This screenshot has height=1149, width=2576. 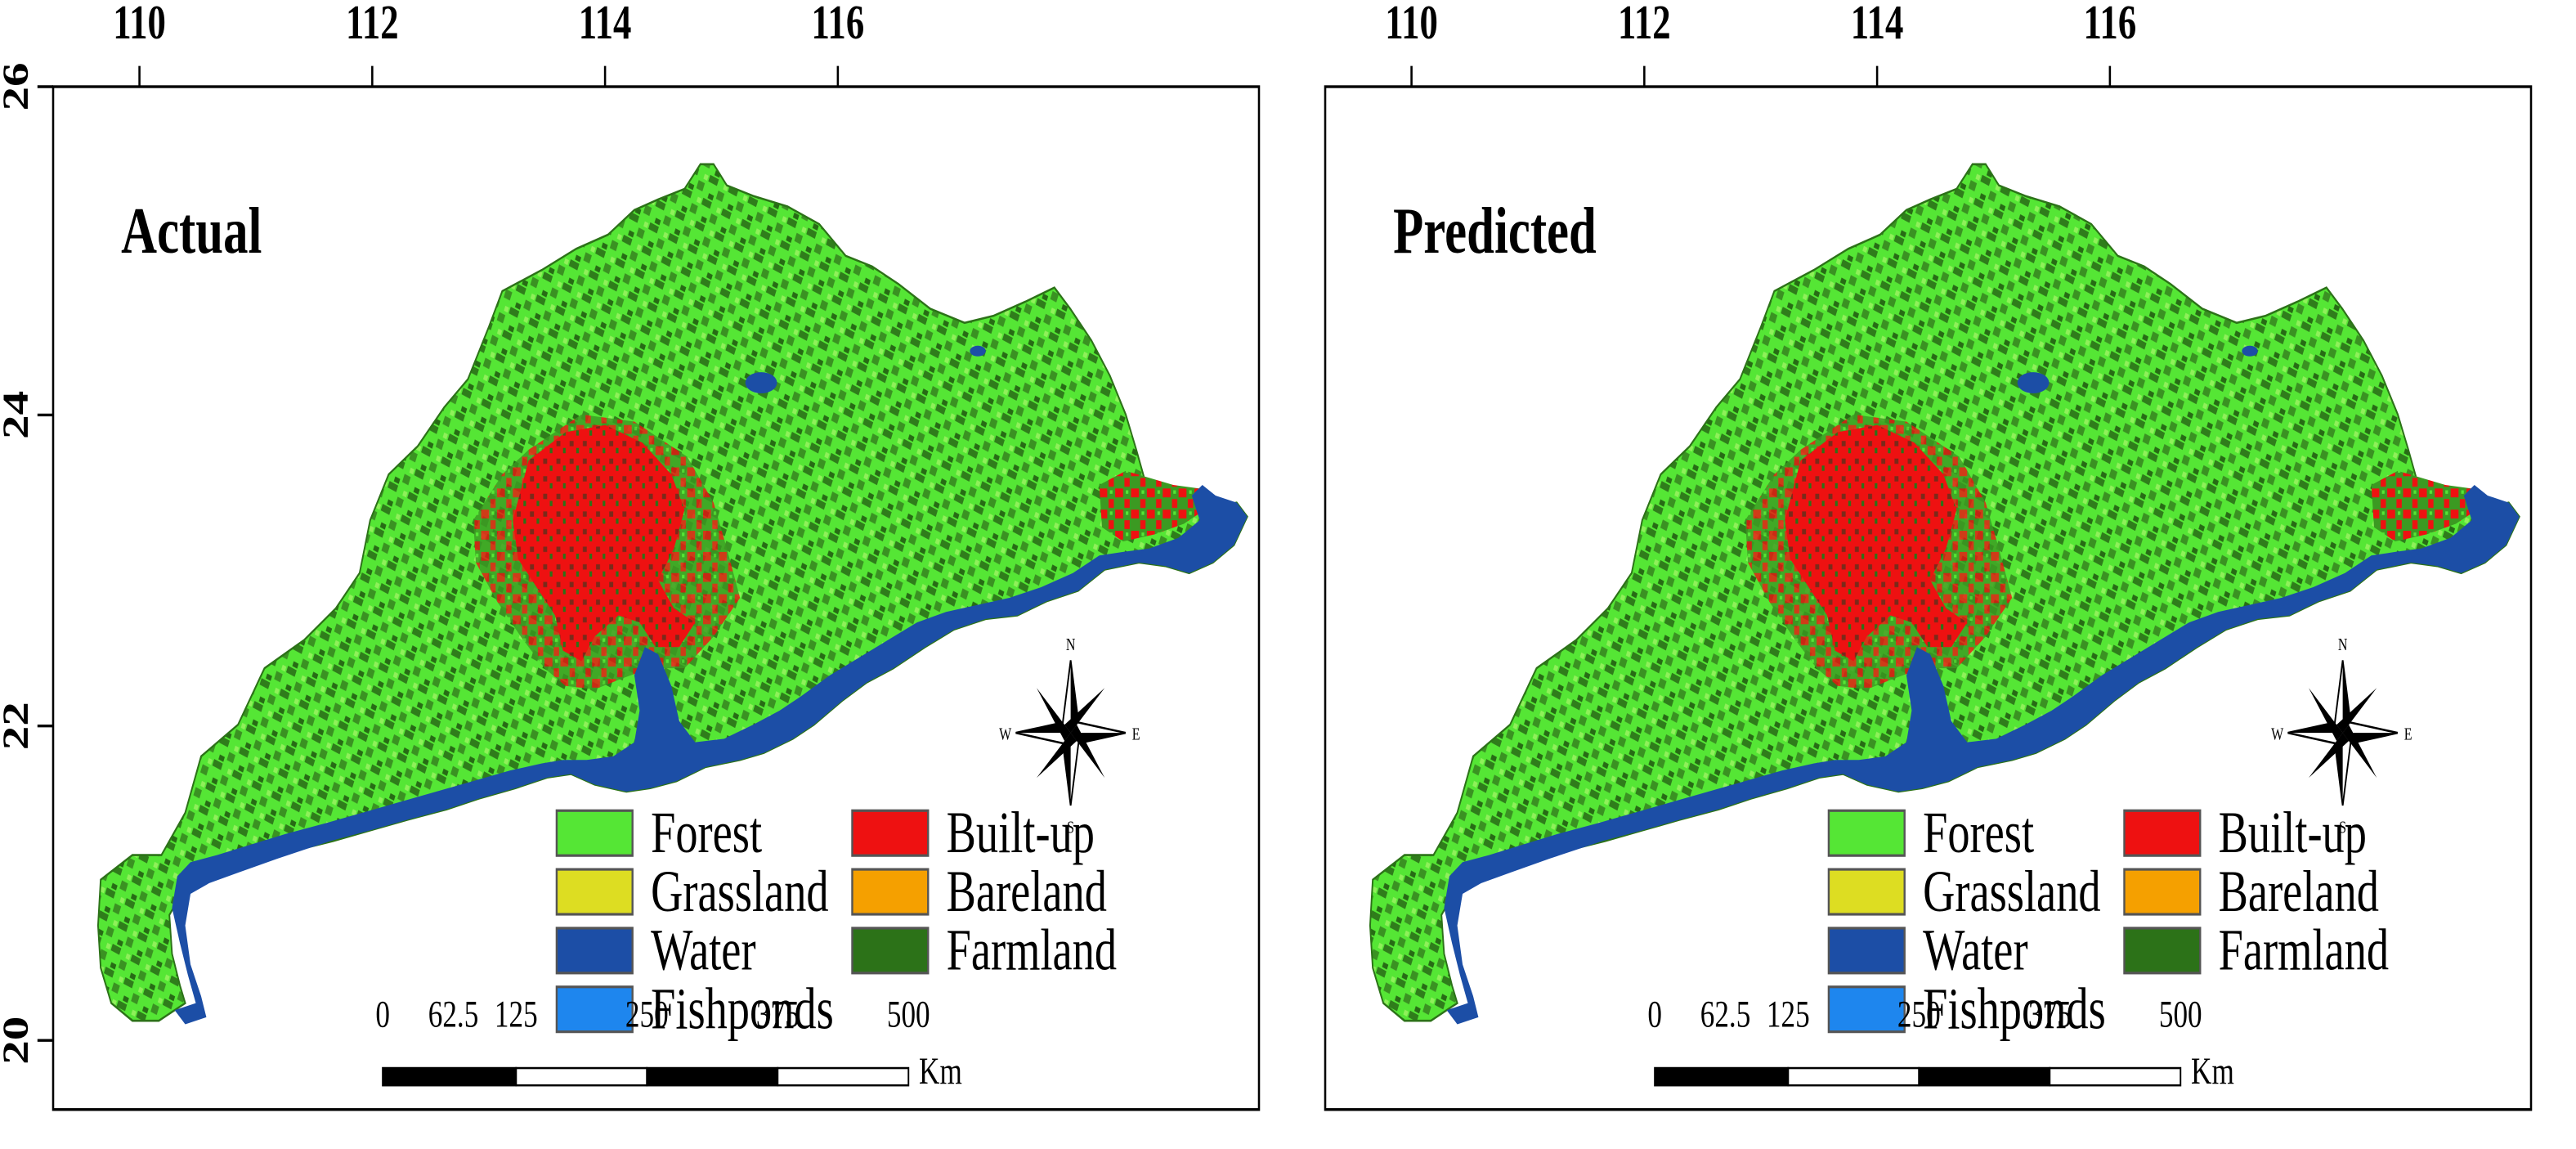 I want to click on compass-rose: N E S W, so click(x=2341, y=736).